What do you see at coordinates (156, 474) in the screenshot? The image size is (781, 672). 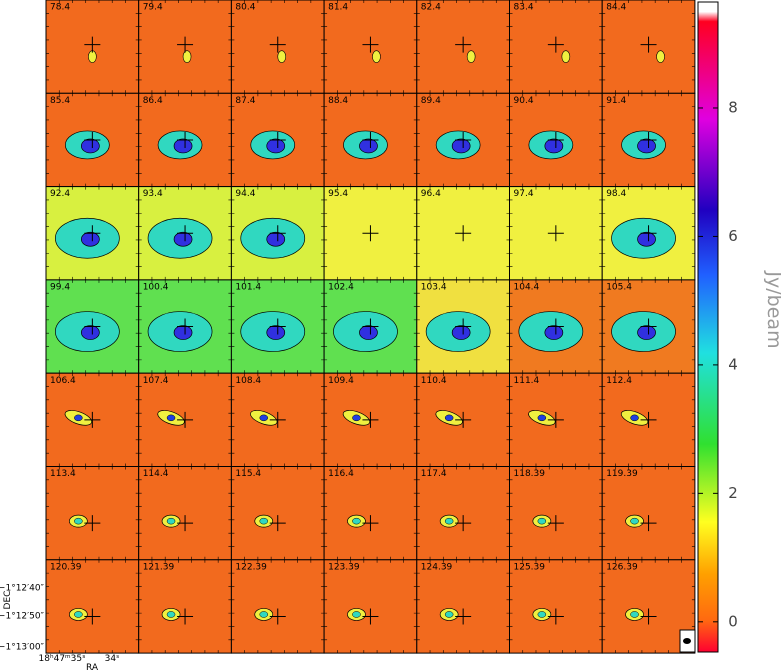 I see `channel-label: 114.4` at bounding box center [156, 474].